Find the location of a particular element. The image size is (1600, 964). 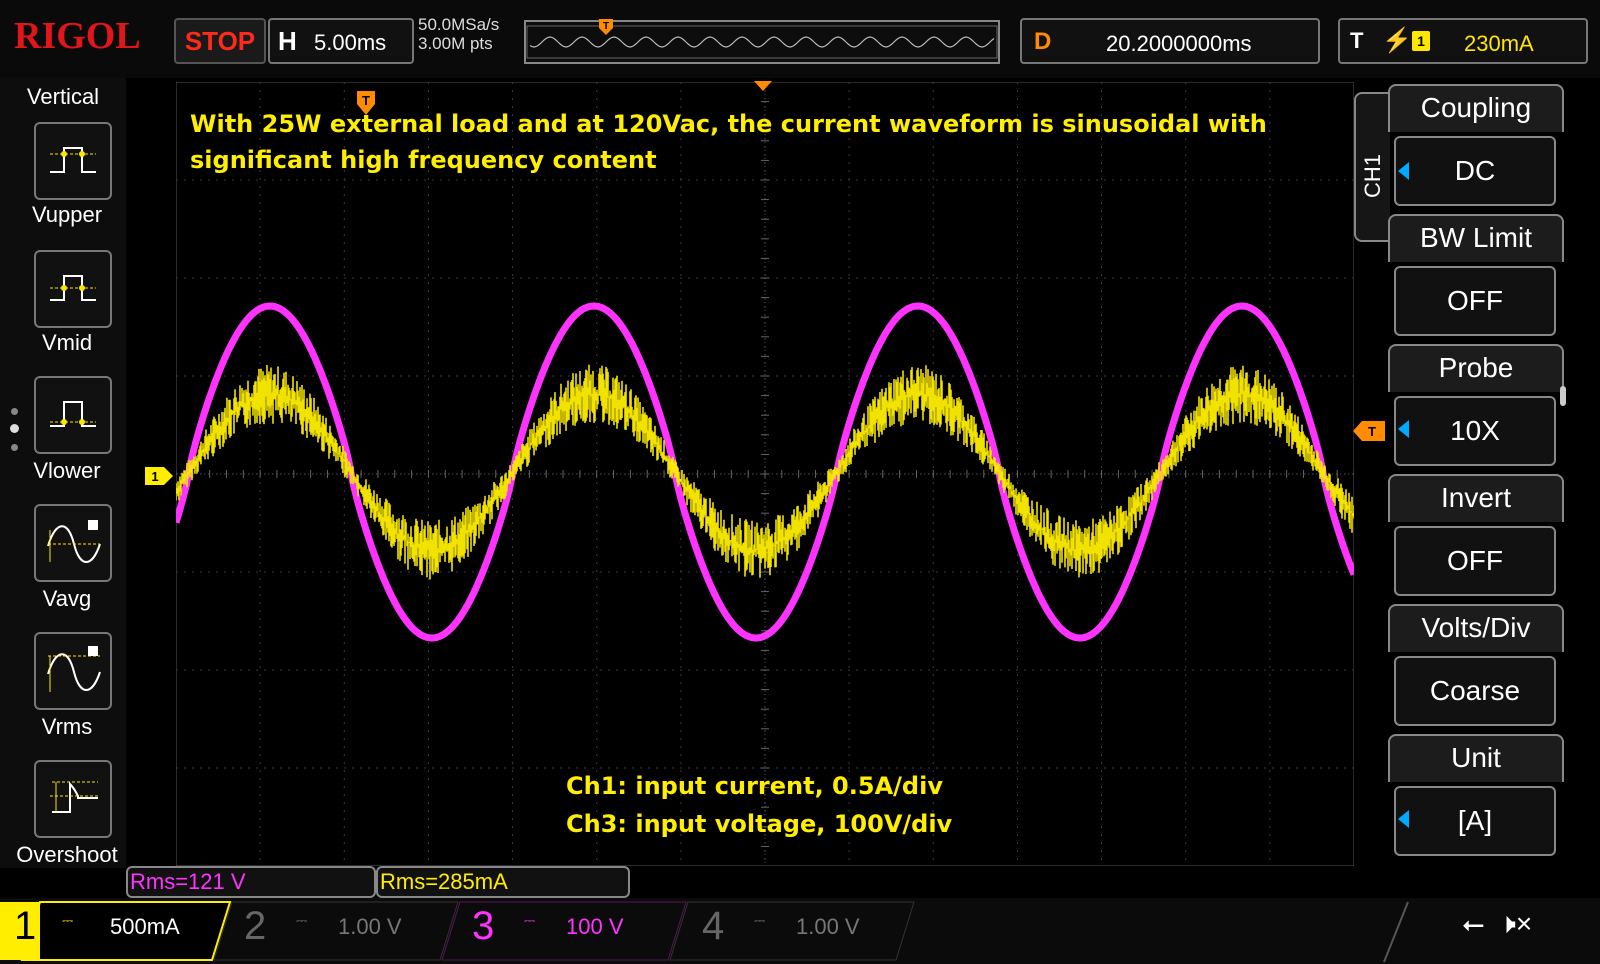

channel-4-coupling-icon: ⎓ is located at coordinates (760, 920).